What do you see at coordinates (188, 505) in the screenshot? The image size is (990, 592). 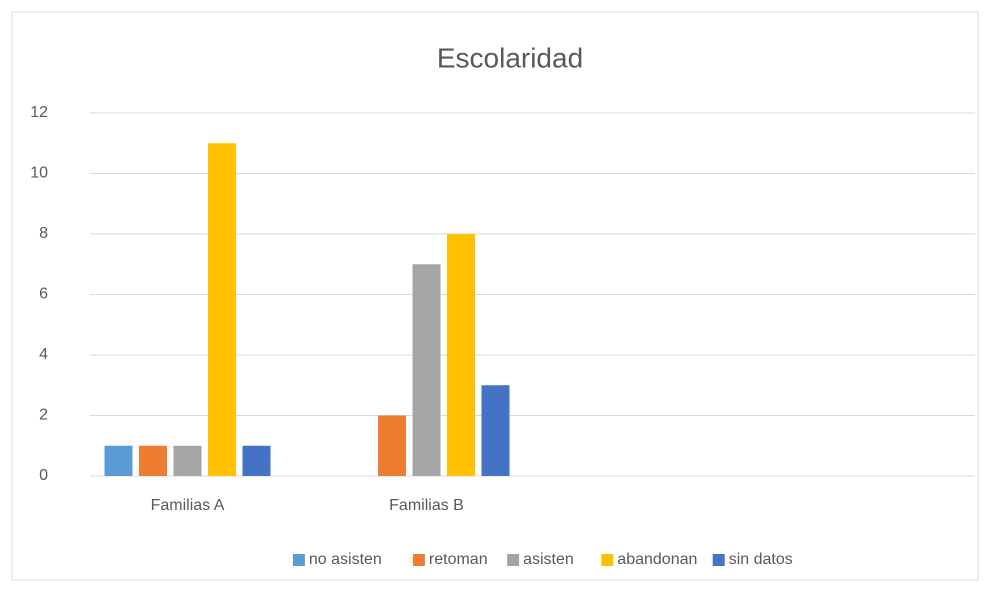 I see `x-tick-label: Familias A` at bounding box center [188, 505].